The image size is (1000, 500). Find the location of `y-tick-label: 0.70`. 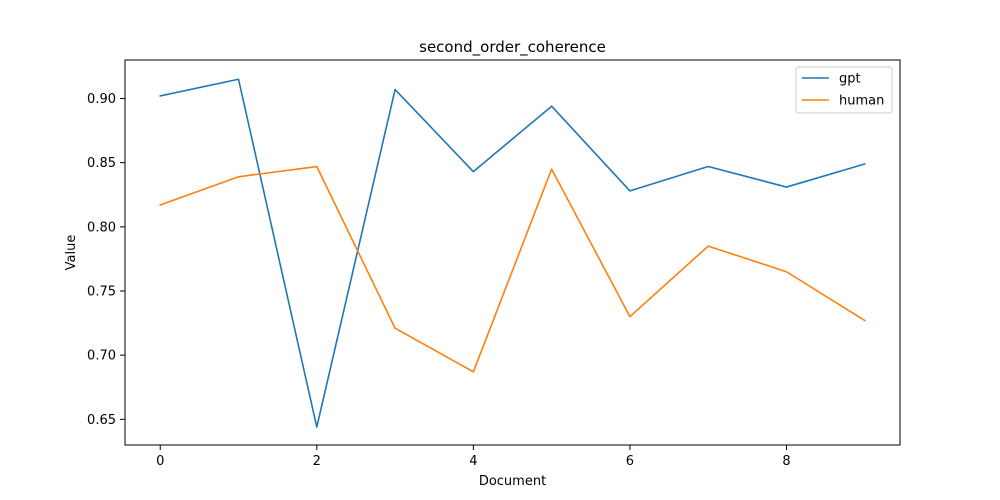

y-tick-label: 0.70 is located at coordinates (101, 356).